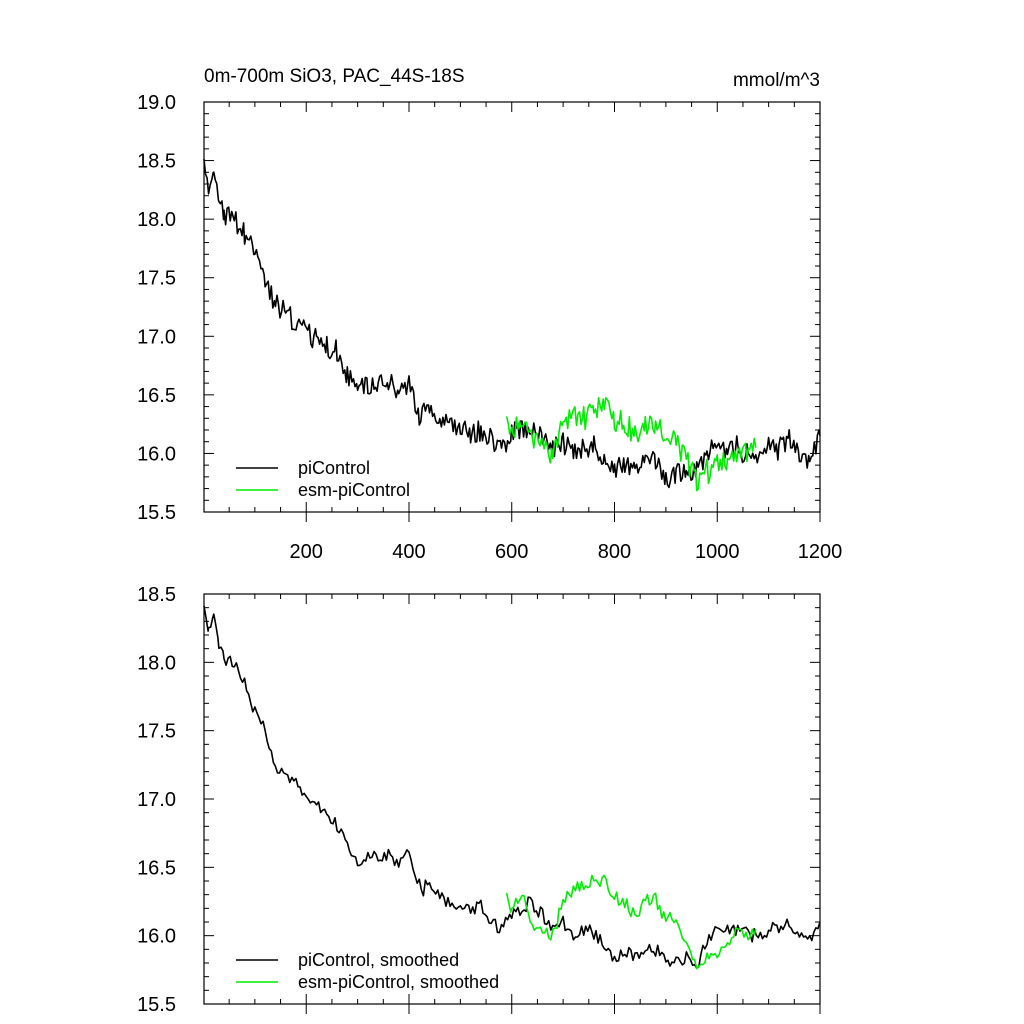 Image resolution: width=1024 pixels, height=1024 pixels. What do you see at coordinates (398, 982) in the screenshot?
I see `bottom-legend-label: esm-piControl, smoothed` at bounding box center [398, 982].